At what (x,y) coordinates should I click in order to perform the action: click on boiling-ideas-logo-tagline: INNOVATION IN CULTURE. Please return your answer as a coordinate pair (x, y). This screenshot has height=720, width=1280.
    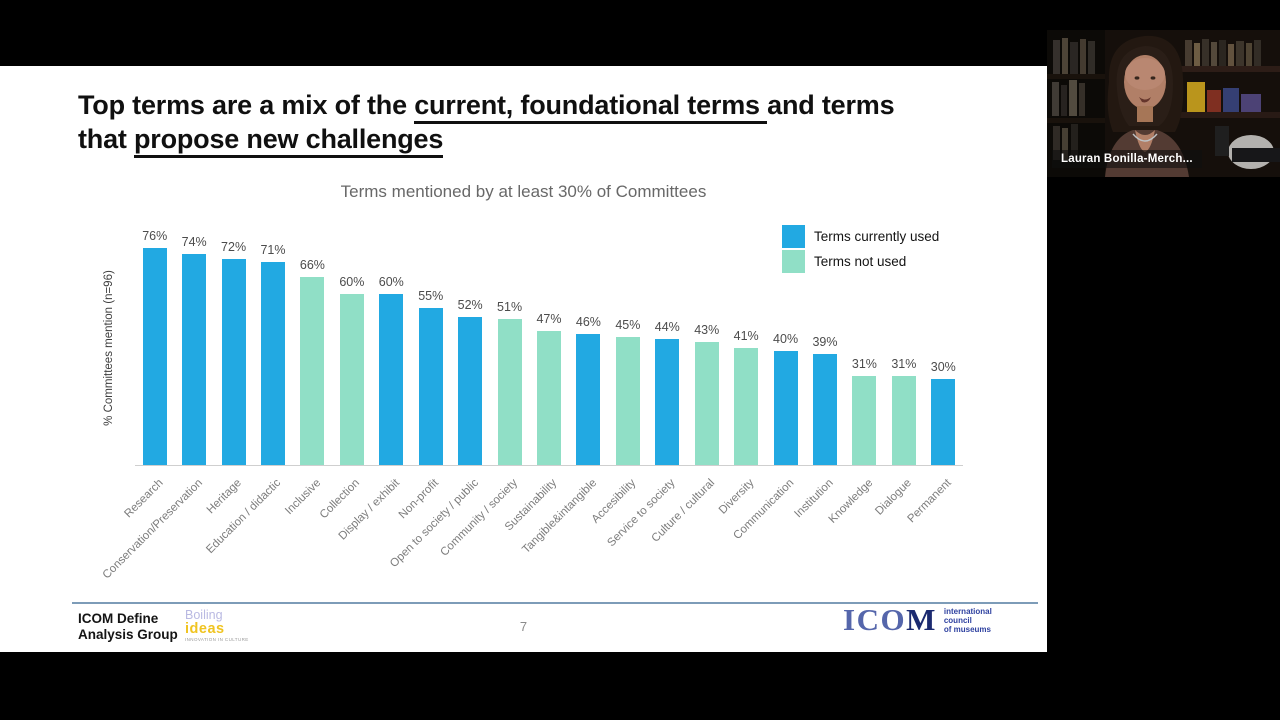
    Looking at the image, I should click on (217, 639).